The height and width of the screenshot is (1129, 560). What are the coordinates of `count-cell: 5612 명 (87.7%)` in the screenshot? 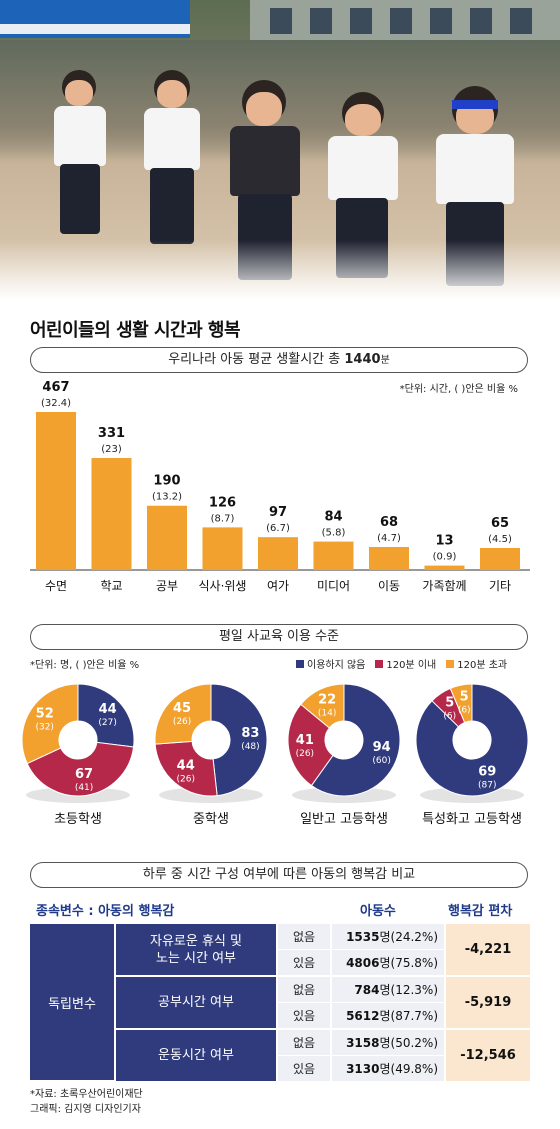 It's located at (388, 1015).